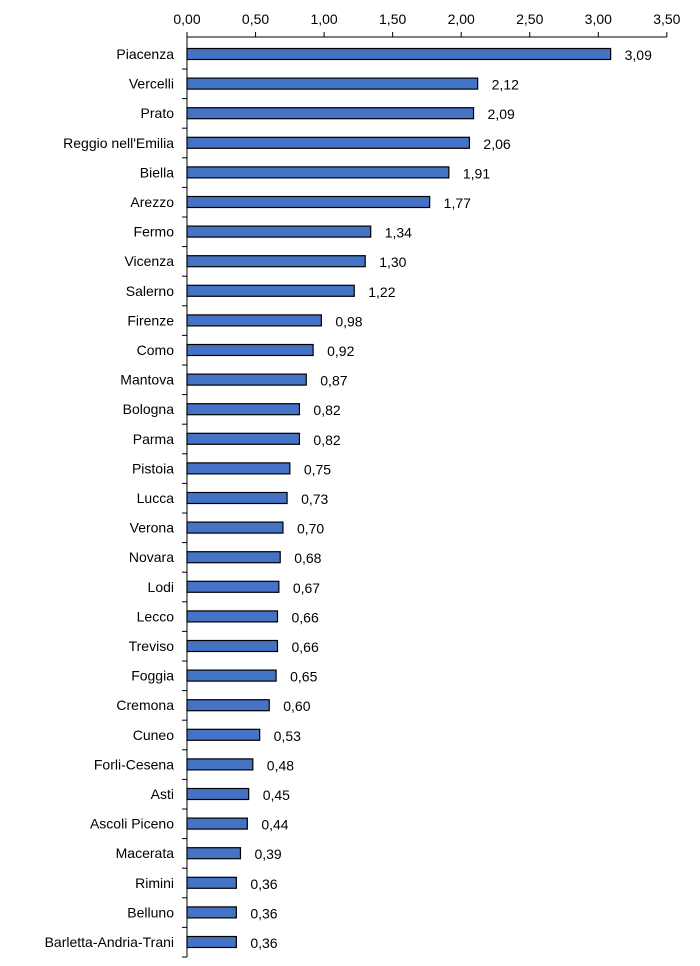  Describe the element at coordinates (158, 113) in the screenshot. I see `category-label: Prato` at that location.